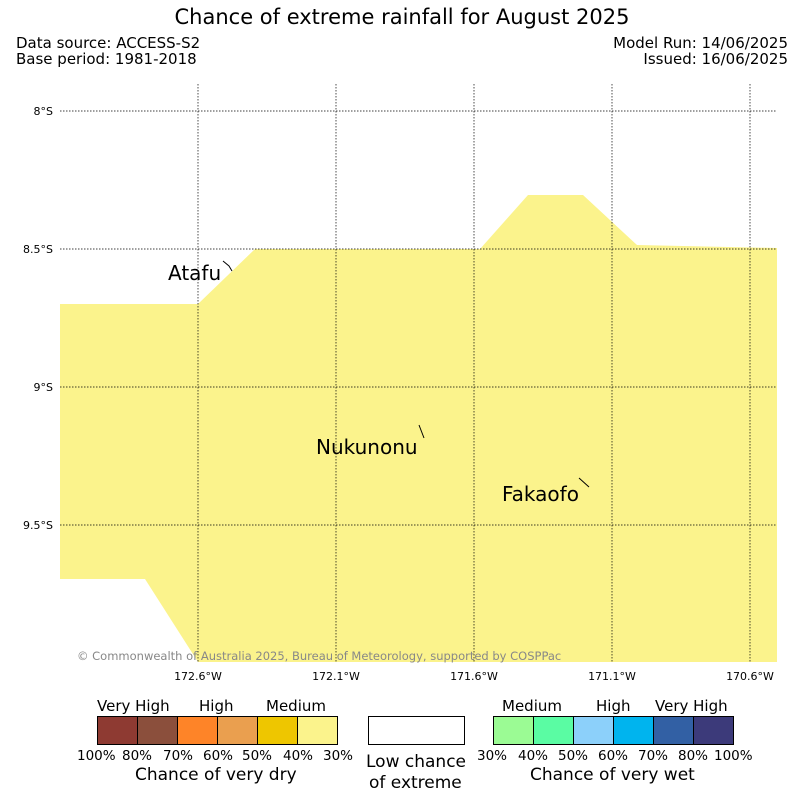 This screenshot has width=804, height=804. What do you see at coordinates (540, 494) in the screenshot?
I see `place-label-fakaofo: Fakaofo` at bounding box center [540, 494].